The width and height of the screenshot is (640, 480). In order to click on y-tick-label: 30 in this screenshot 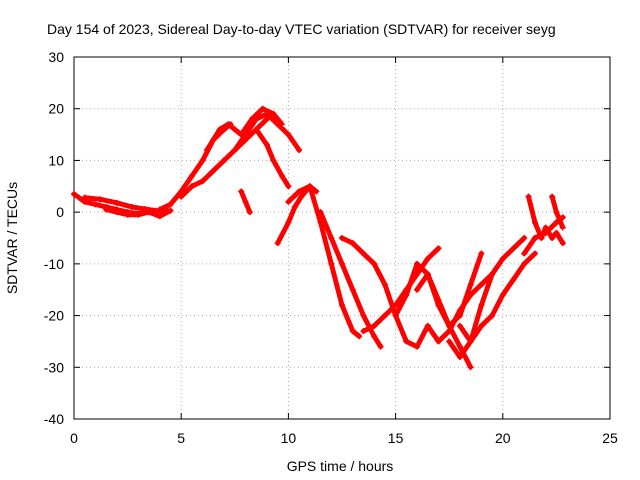, I will do `click(56, 57)`.